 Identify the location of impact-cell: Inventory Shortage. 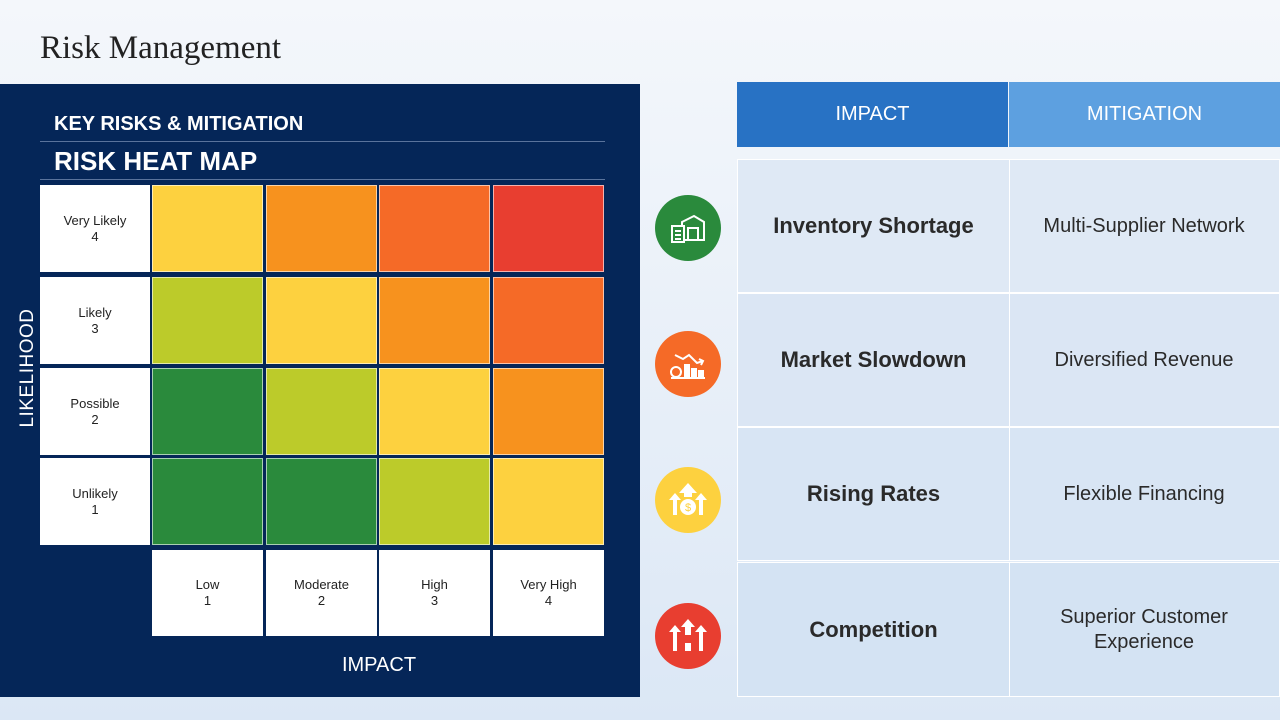
(874, 226).